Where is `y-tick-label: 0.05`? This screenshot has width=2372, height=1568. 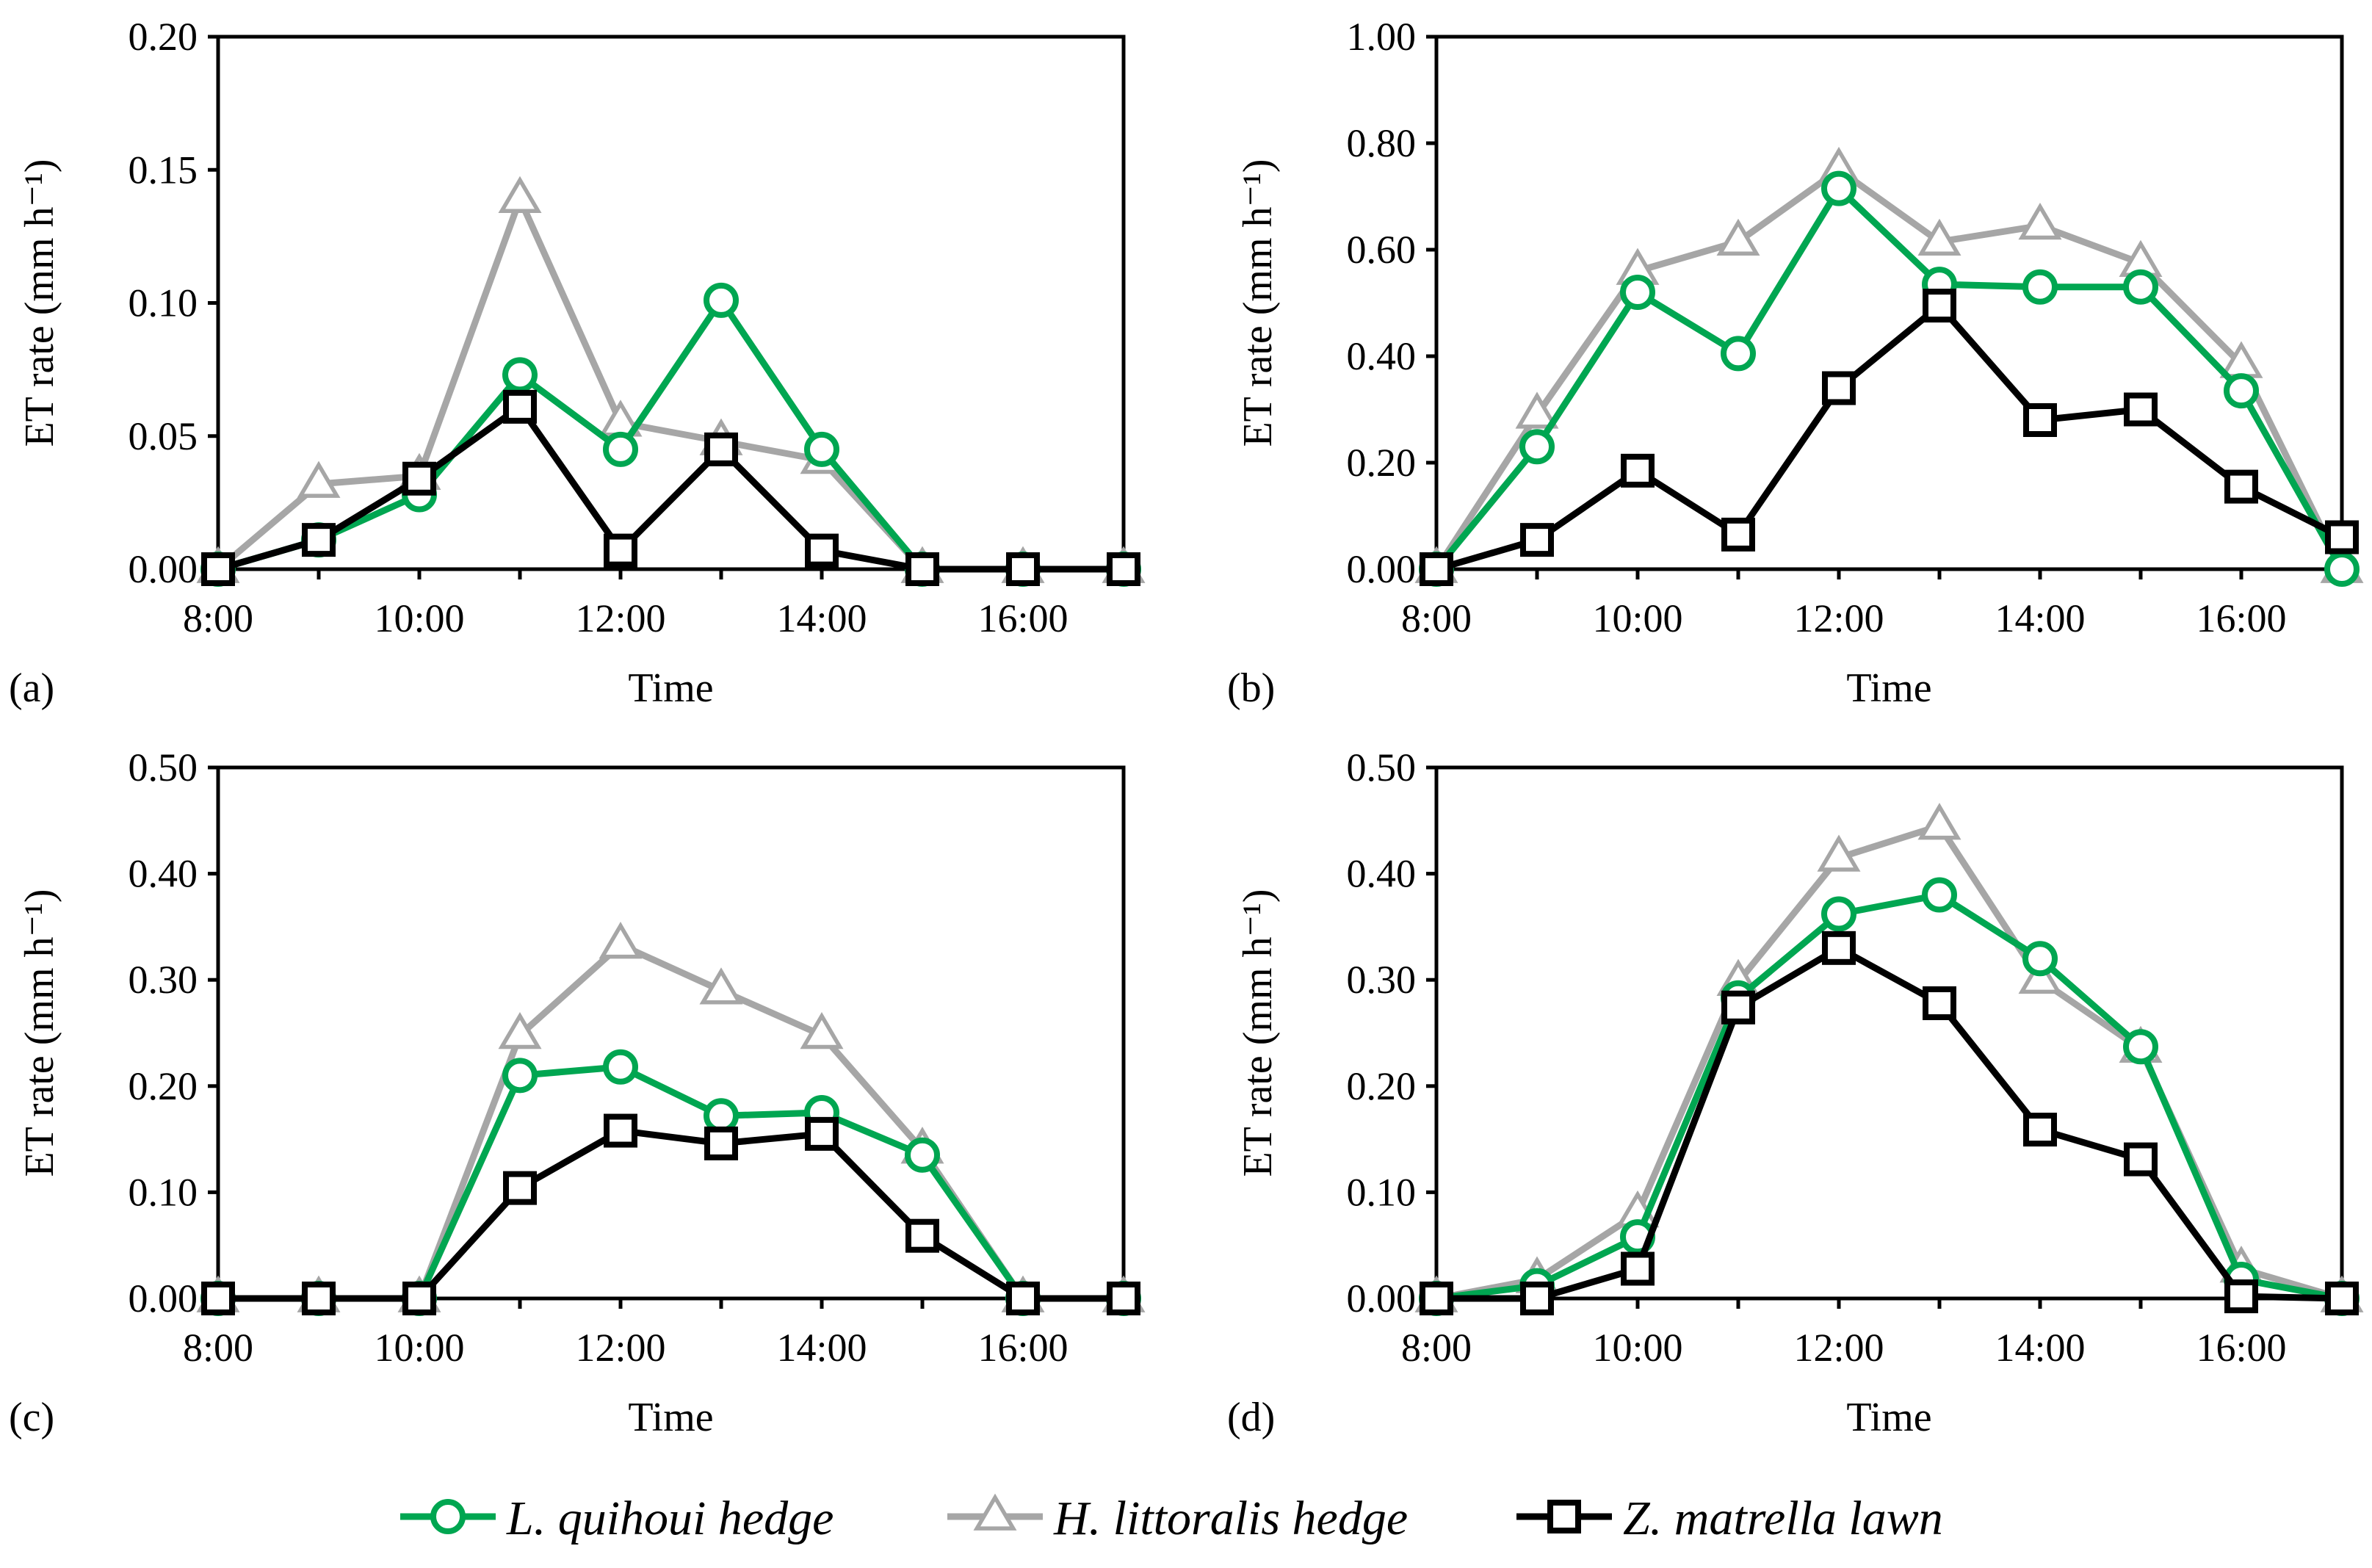
y-tick-label: 0.05 is located at coordinates (163, 436).